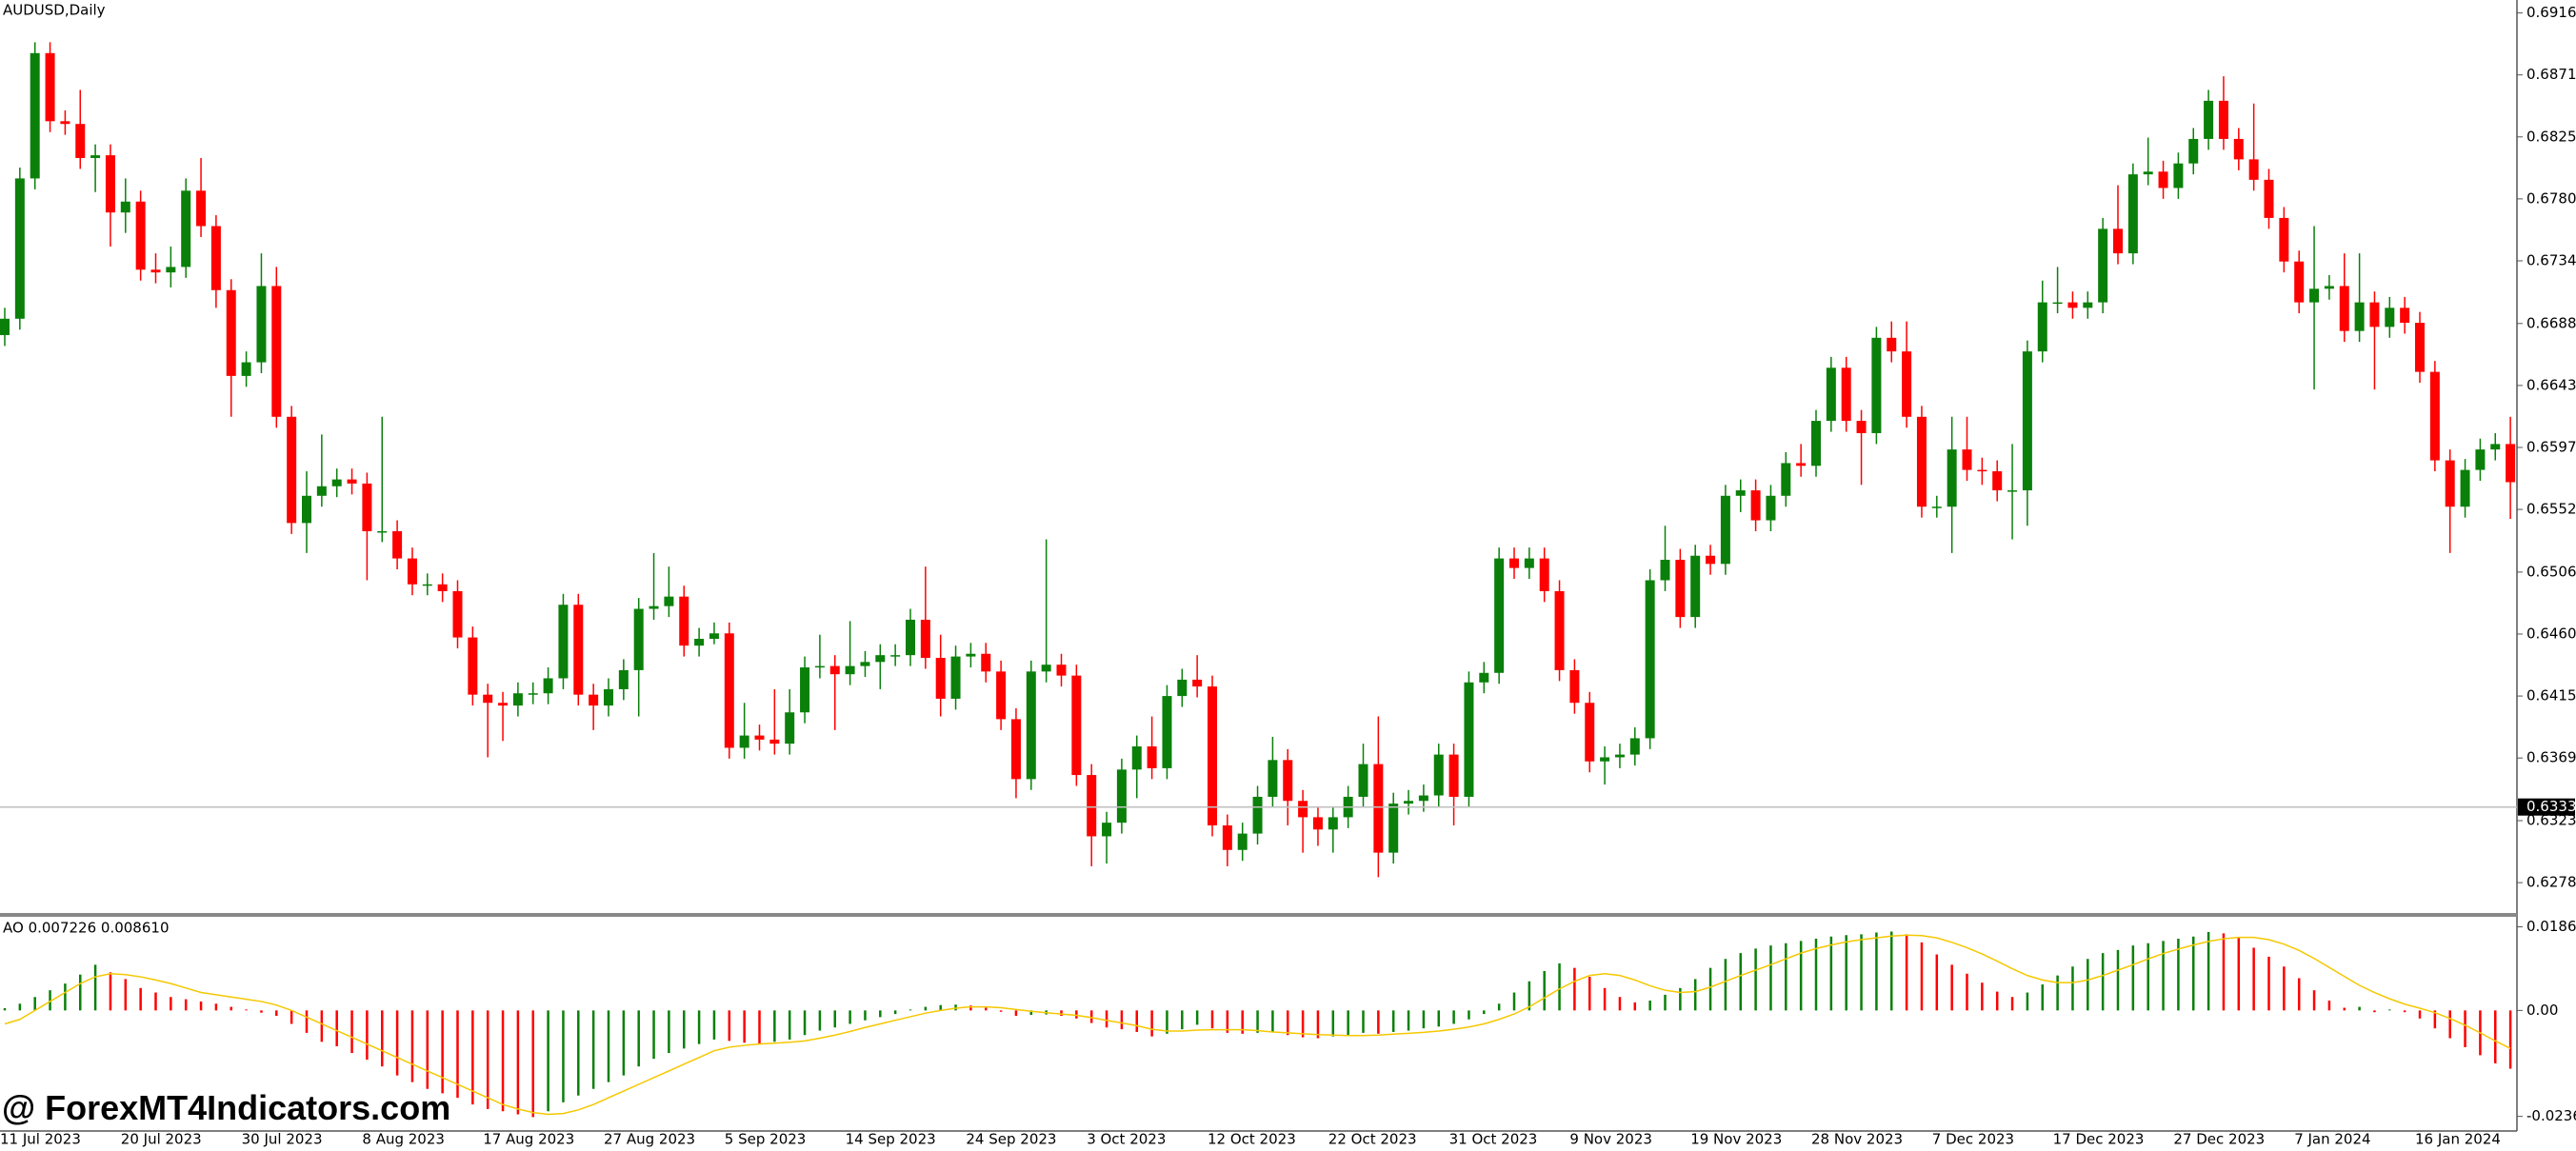 This screenshot has height=1151, width=2576. I want to click on x-tick-label: 12 Oct 2023, so click(1252, 1139).